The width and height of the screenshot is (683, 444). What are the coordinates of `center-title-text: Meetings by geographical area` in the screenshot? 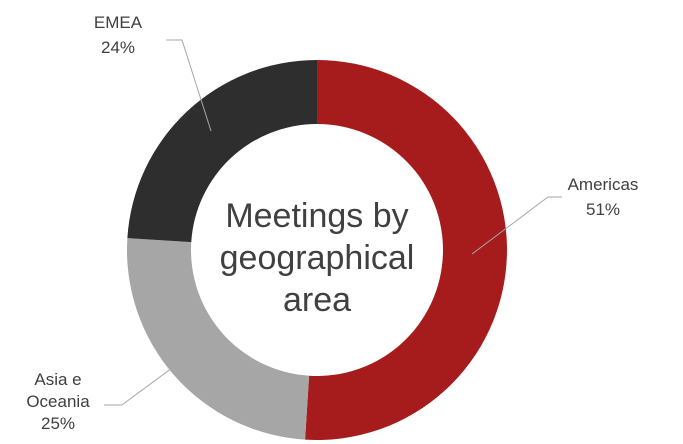 It's located at (317, 258).